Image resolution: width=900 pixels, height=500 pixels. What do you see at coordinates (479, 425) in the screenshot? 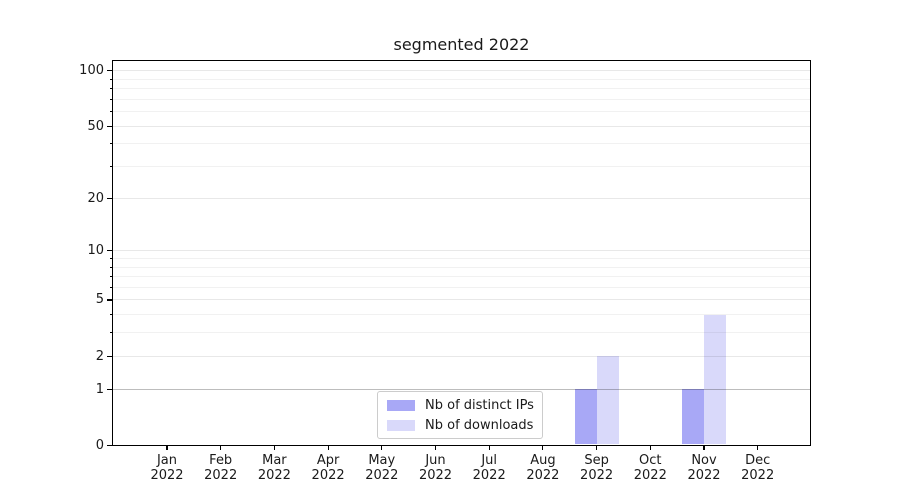
I see `legend-label-downloads: Nb of downloads` at bounding box center [479, 425].